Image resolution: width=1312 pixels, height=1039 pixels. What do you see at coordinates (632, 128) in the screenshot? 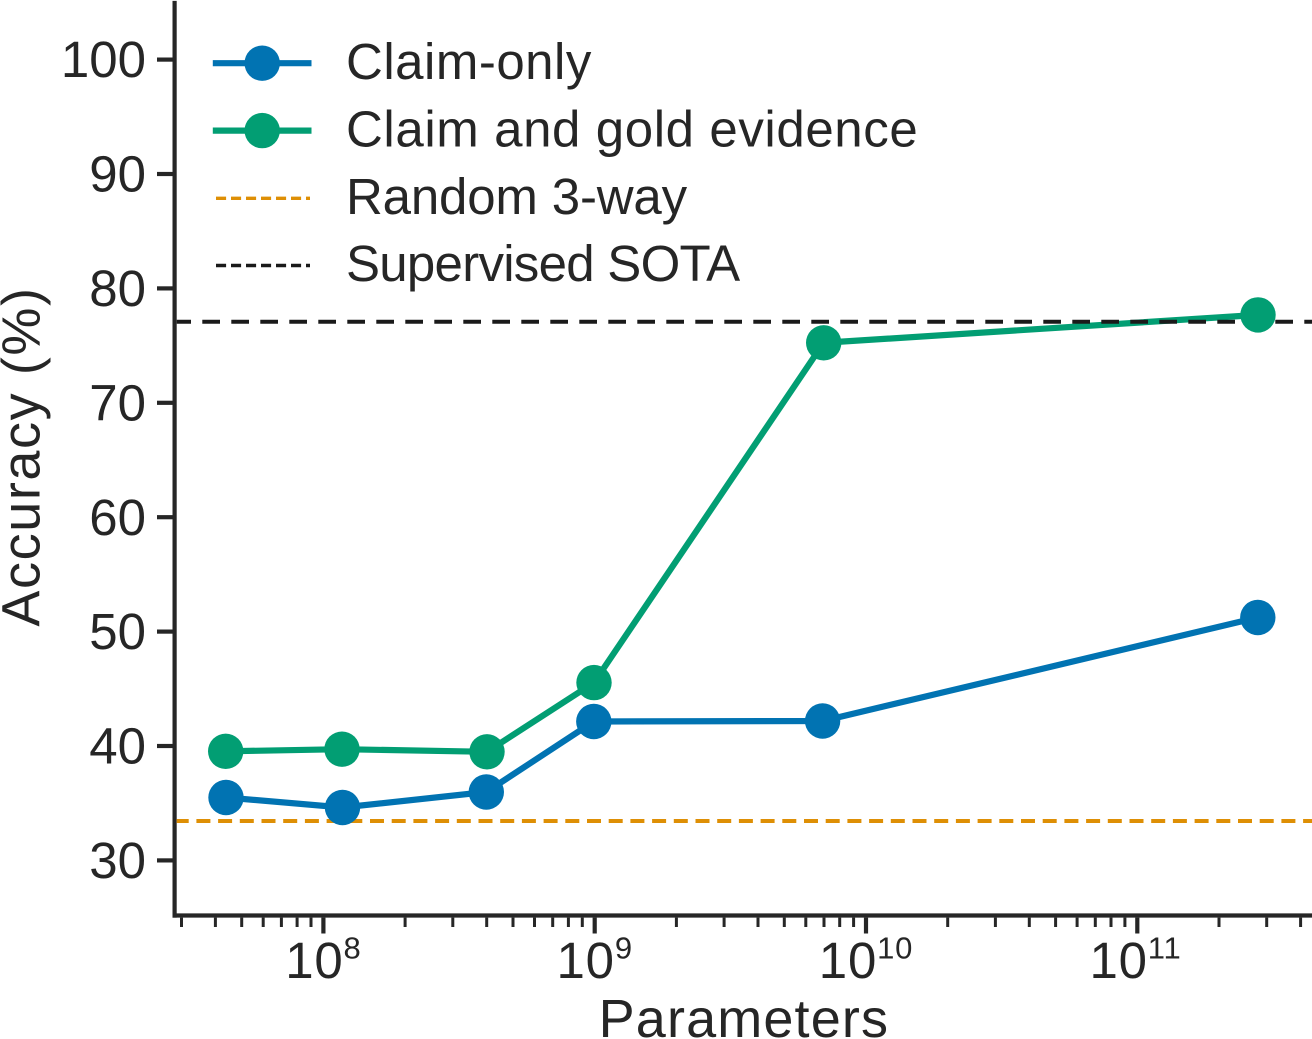
I see `svg-text: Claim and gold evidence` at bounding box center [632, 128].